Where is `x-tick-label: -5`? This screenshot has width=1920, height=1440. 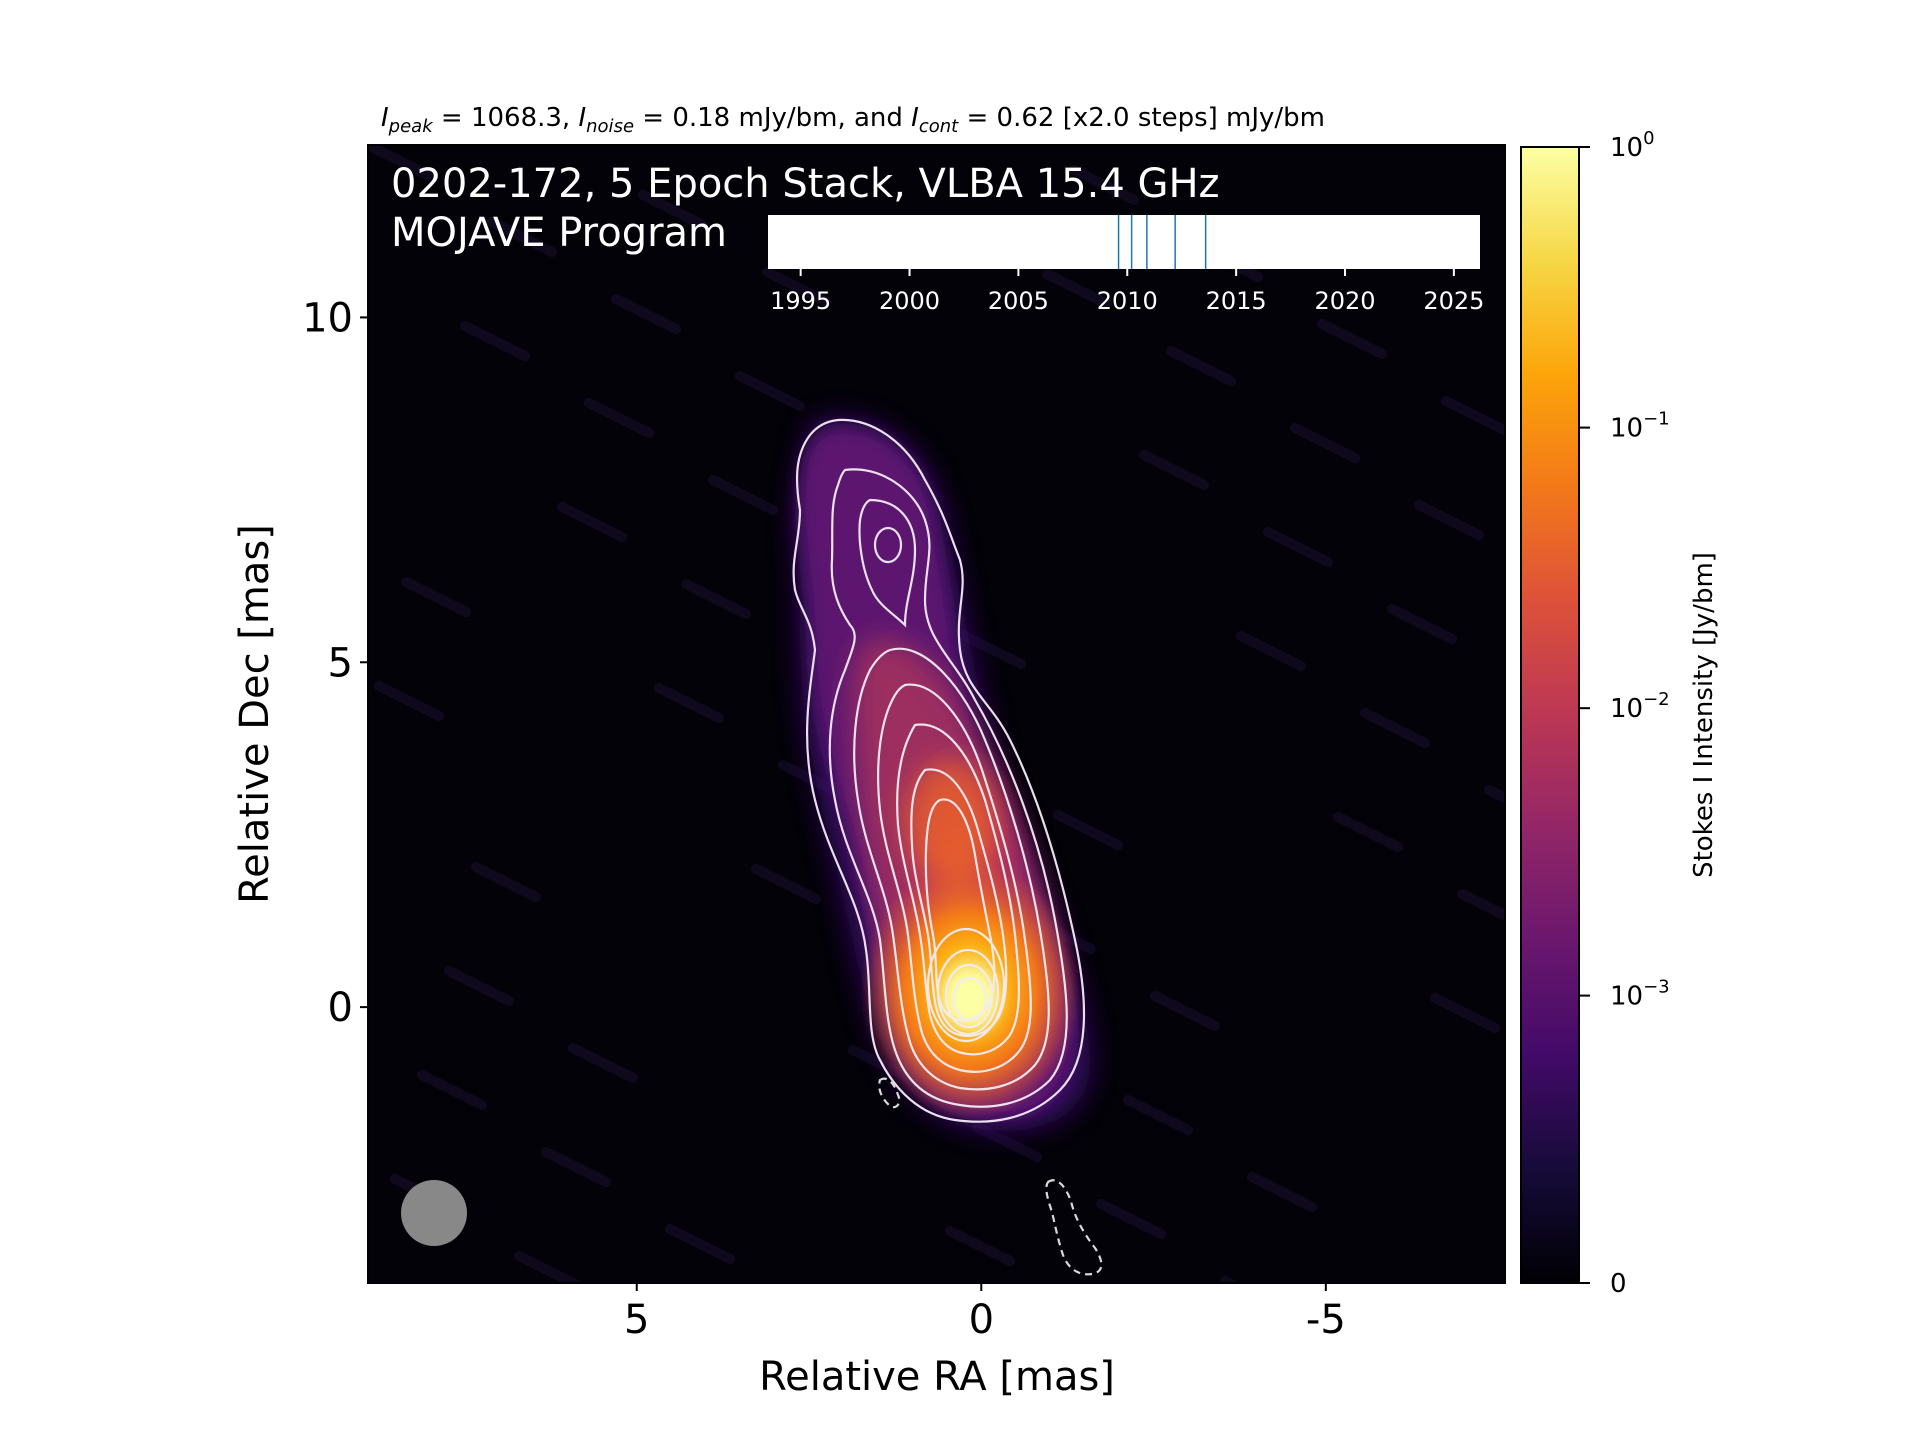 x-tick-label: -5 is located at coordinates (1326, 1320).